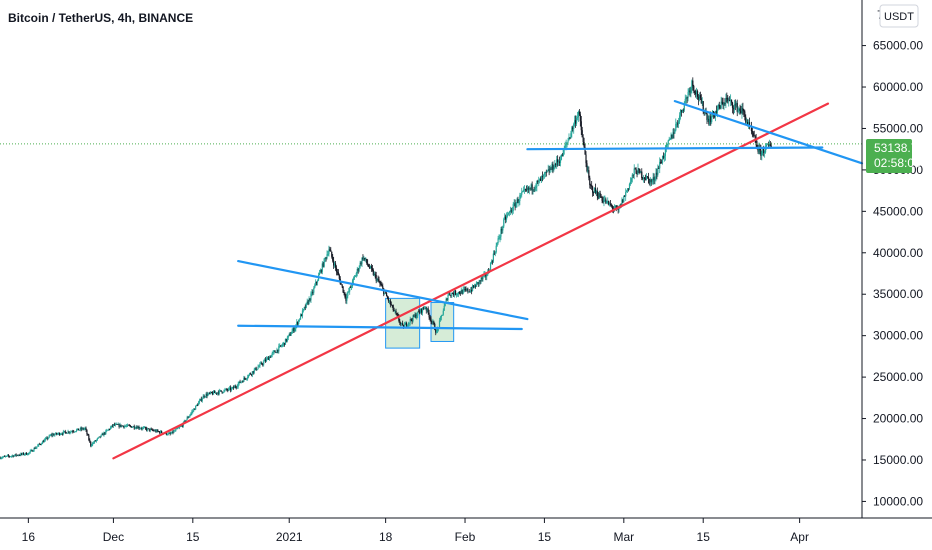 The height and width of the screenshot is (550, 932). What do you see at coordinates (898, 87) in the screenshot?
I see `price-tick-label: 60000.00` at bounding box center [898, 87].